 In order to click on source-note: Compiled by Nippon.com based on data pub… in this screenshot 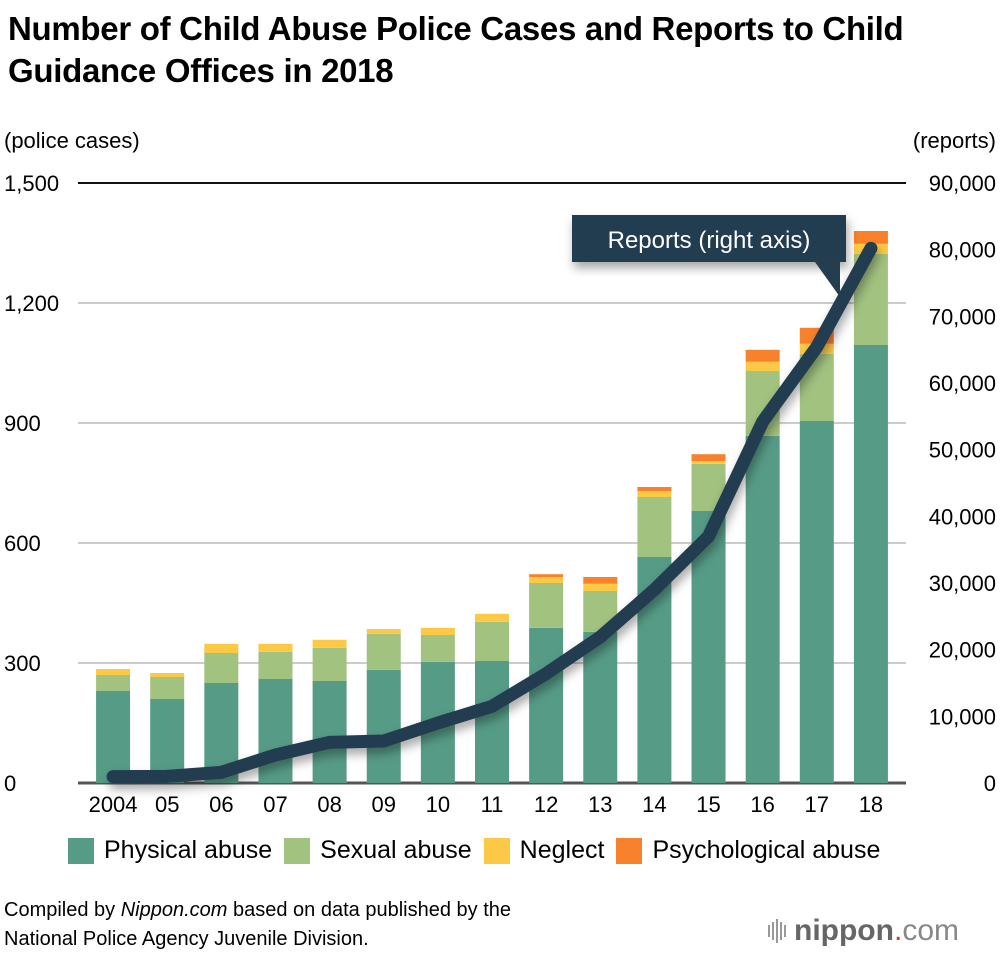, I will do `click(257, 925)`.